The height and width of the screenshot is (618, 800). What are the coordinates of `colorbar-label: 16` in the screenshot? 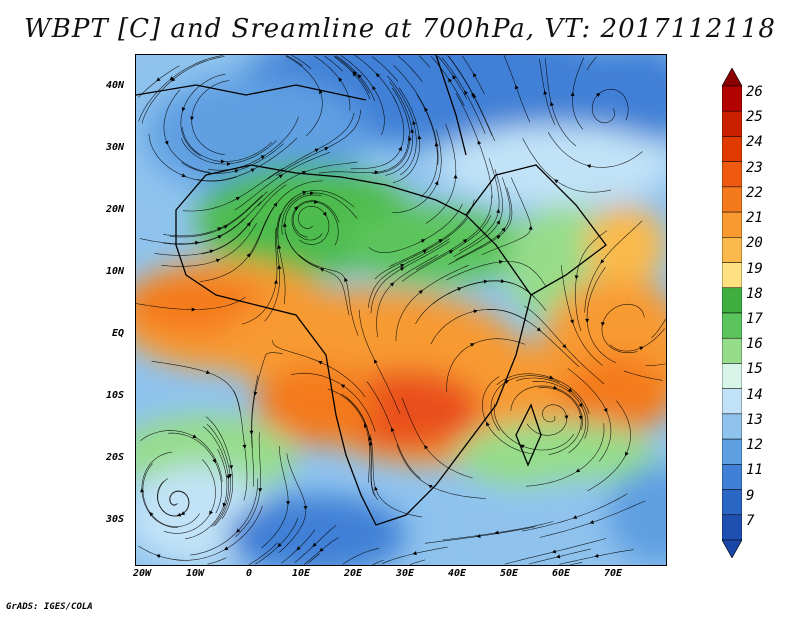 It's located at (754, 344).